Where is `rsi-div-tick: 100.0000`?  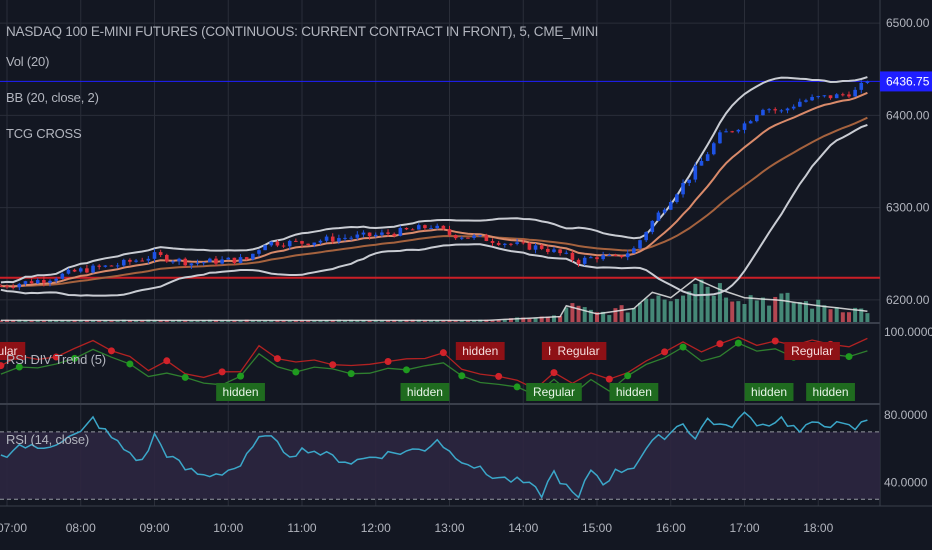 rsi-div-tick: 100.0000 is located at coordinates (908, 332).